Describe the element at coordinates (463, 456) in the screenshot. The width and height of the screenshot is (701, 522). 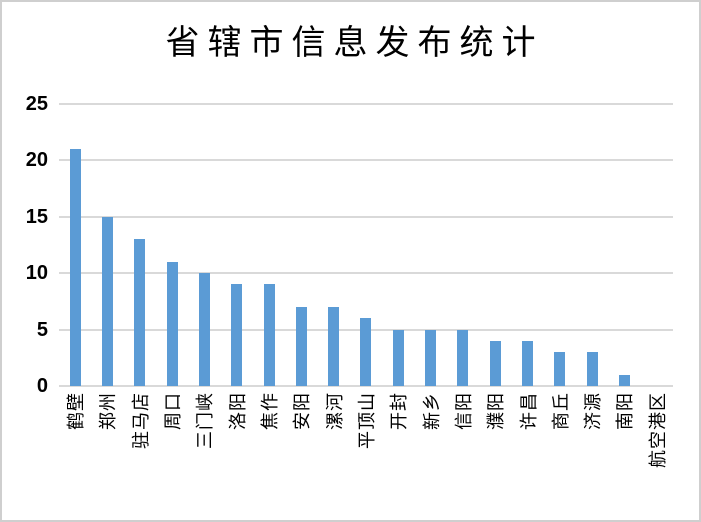
I see `x-label-cell: 信阳` at that location.